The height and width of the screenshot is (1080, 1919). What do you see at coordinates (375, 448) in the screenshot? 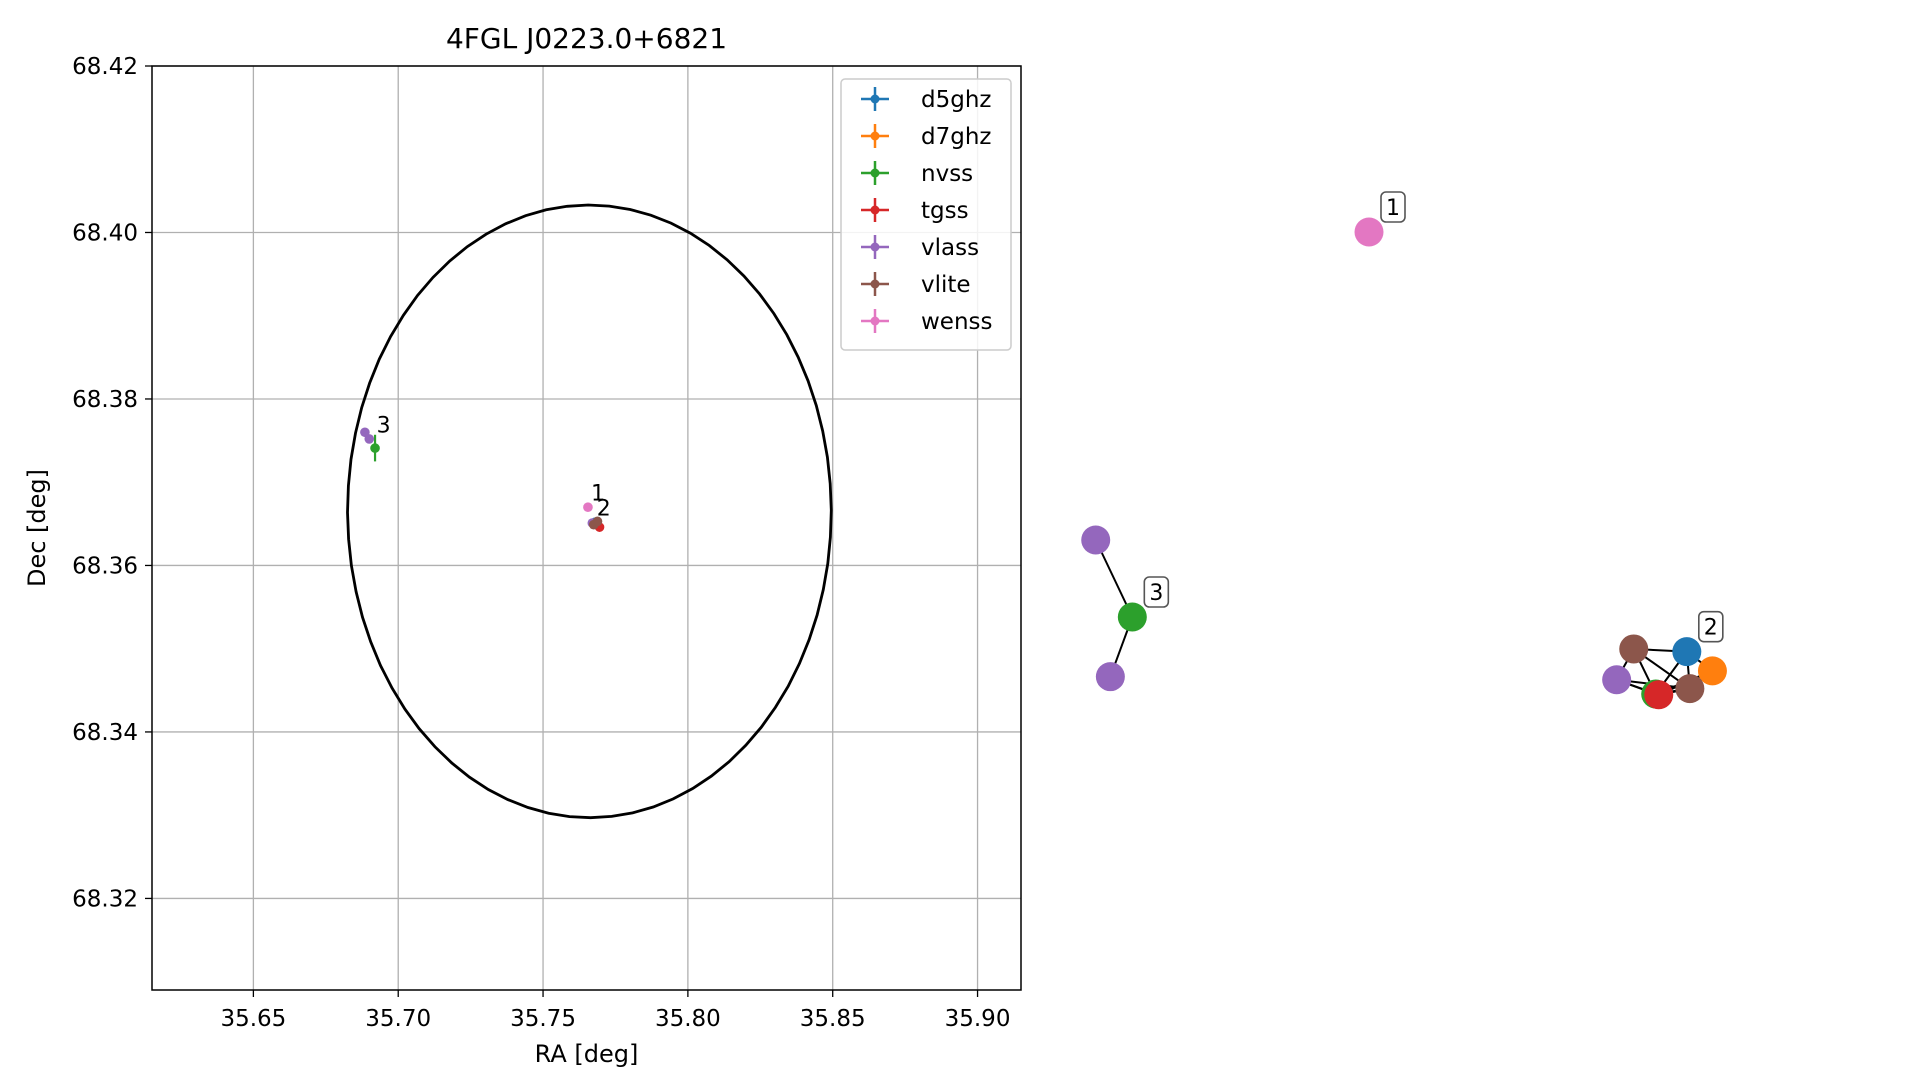
I see `data-point-nvss` at bounding box center [375, 448].